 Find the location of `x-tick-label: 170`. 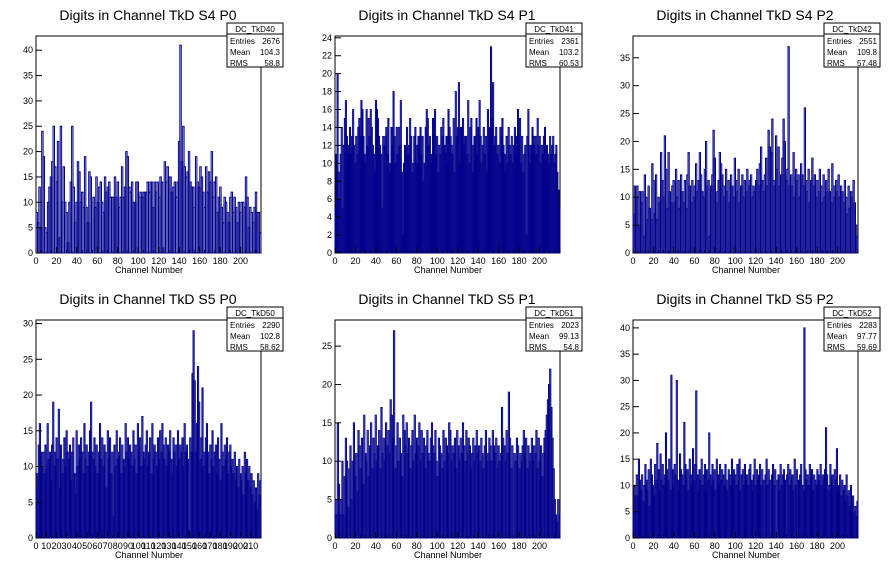

x-tick-label: 170 is located at coordinates (209, 546).